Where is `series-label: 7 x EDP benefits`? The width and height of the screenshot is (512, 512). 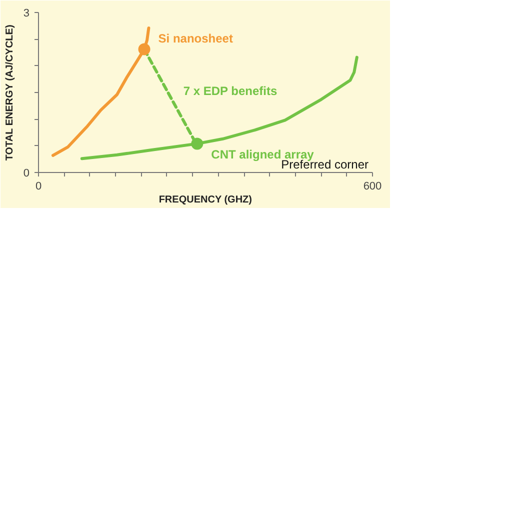 series-label: 7 x EDP benefits is located at coordinates (230, 91).